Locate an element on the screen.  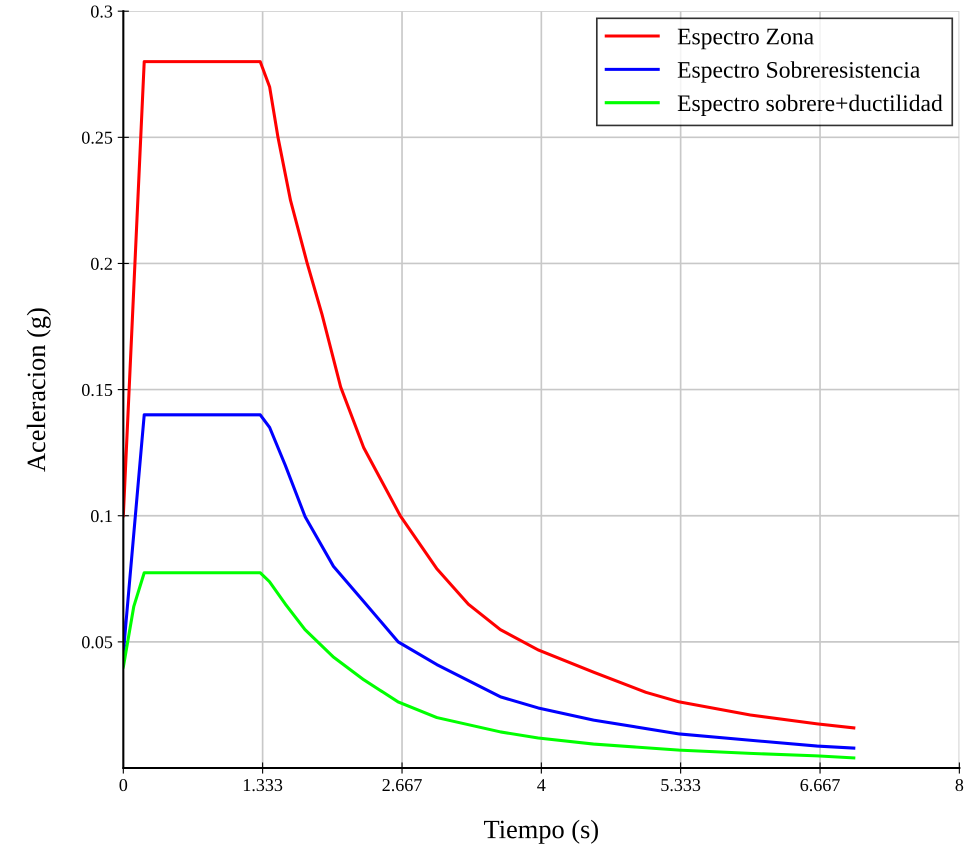
y-tick-label: 0.15 is located at coordinates (97, 390).